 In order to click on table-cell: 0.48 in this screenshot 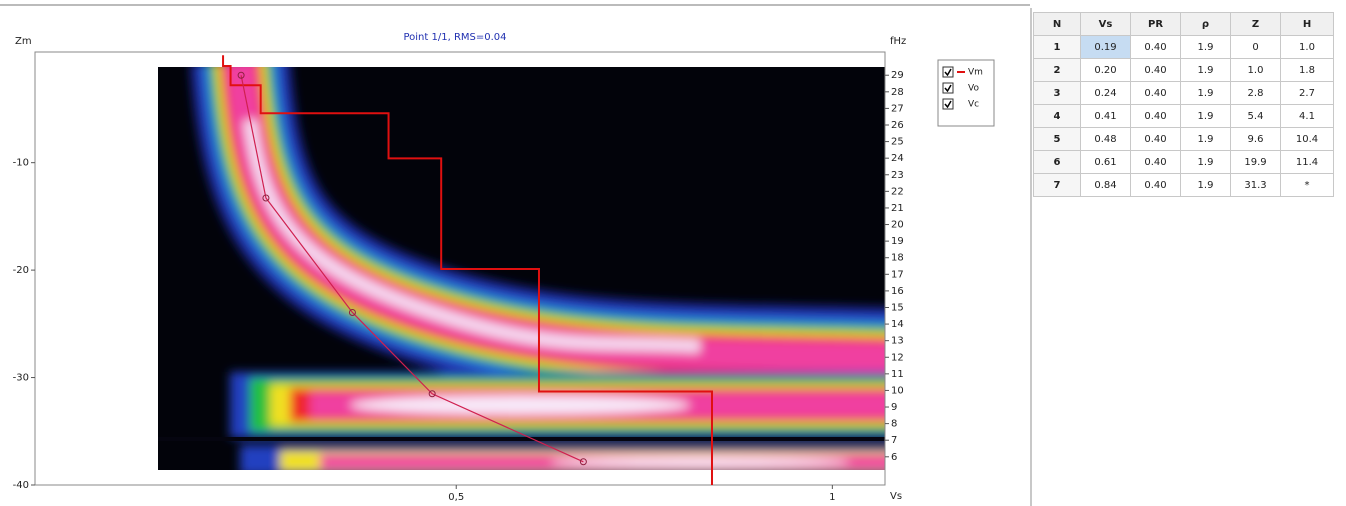, I will do `click(1105, 139)`.